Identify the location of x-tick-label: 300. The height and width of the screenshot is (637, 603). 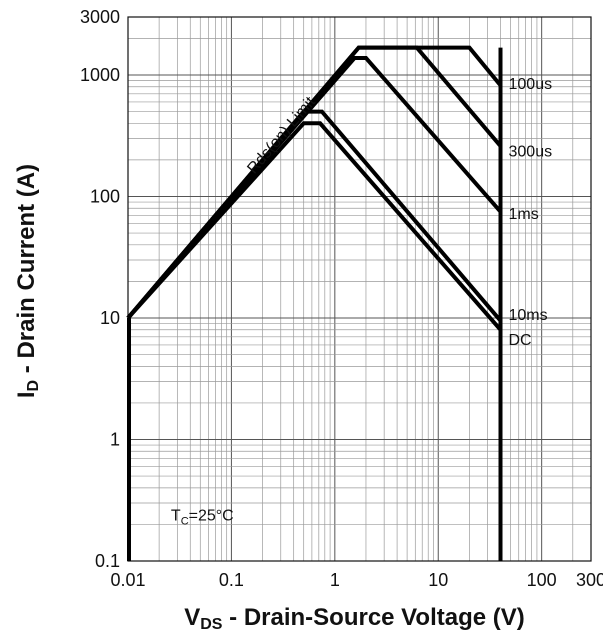
(589, 580).